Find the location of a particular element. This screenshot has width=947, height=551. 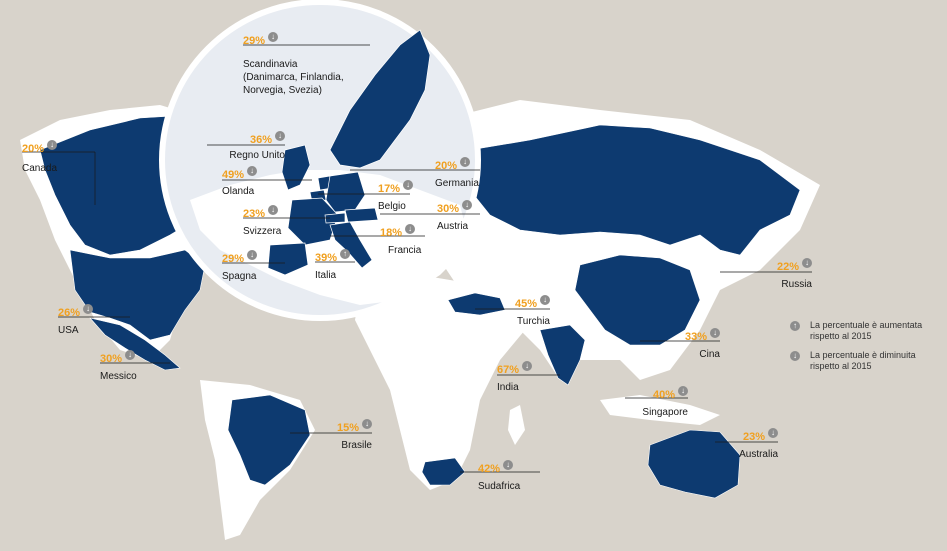

country-name: Olanda is located at coordinates (238, 191).